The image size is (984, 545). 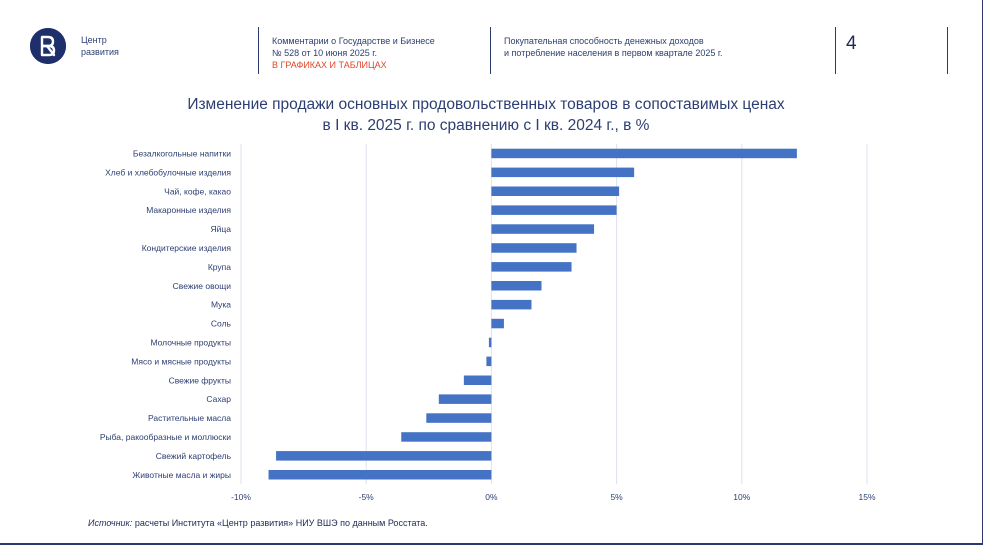 What do you see at coordinates (202, 286) in the screenshot?
I see `category-label: Свежие овощи` at bounding box center [202, 286].